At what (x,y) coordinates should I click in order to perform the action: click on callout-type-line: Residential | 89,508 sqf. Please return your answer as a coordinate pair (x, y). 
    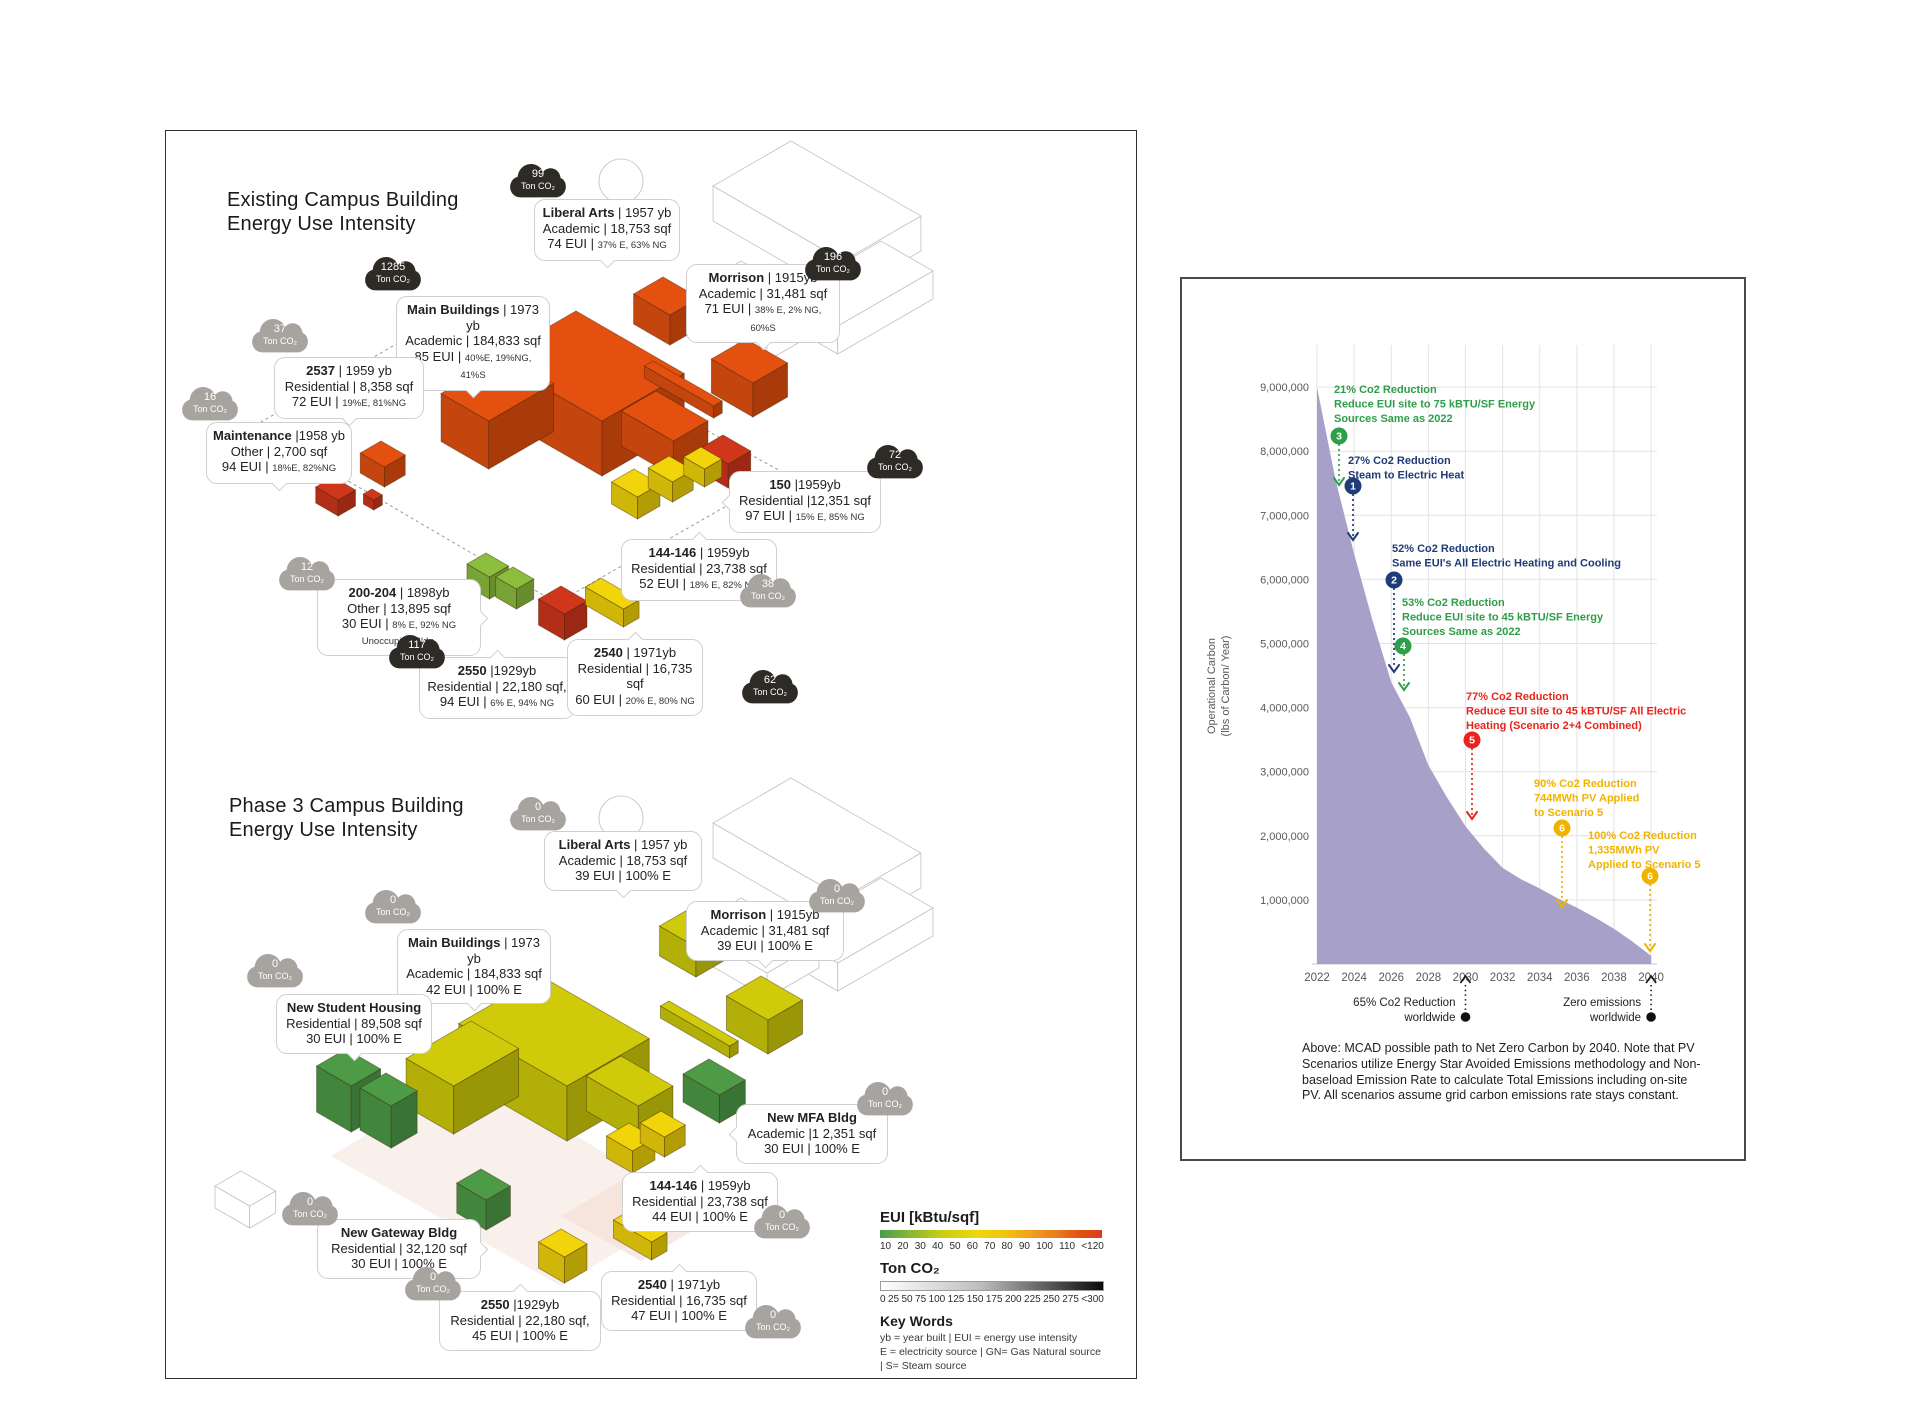
    Looking at the image, I should click on (354, 1023).